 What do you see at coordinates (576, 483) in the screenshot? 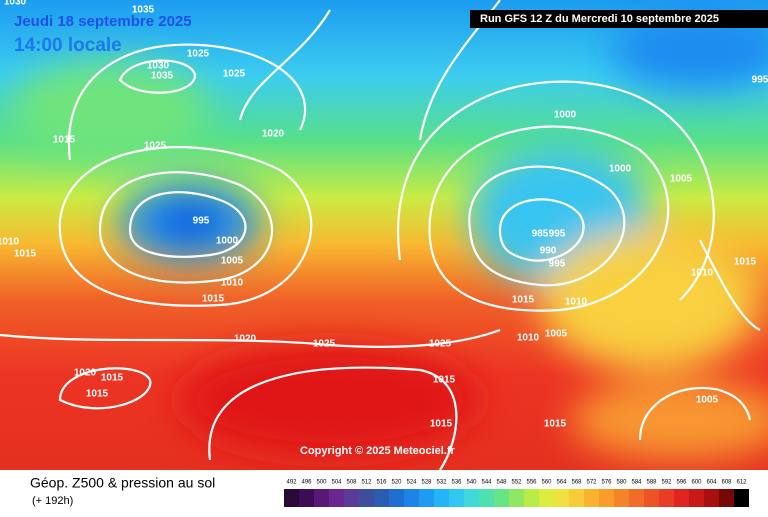
I see `legend-label: 568` at bounding box center [576, 483].